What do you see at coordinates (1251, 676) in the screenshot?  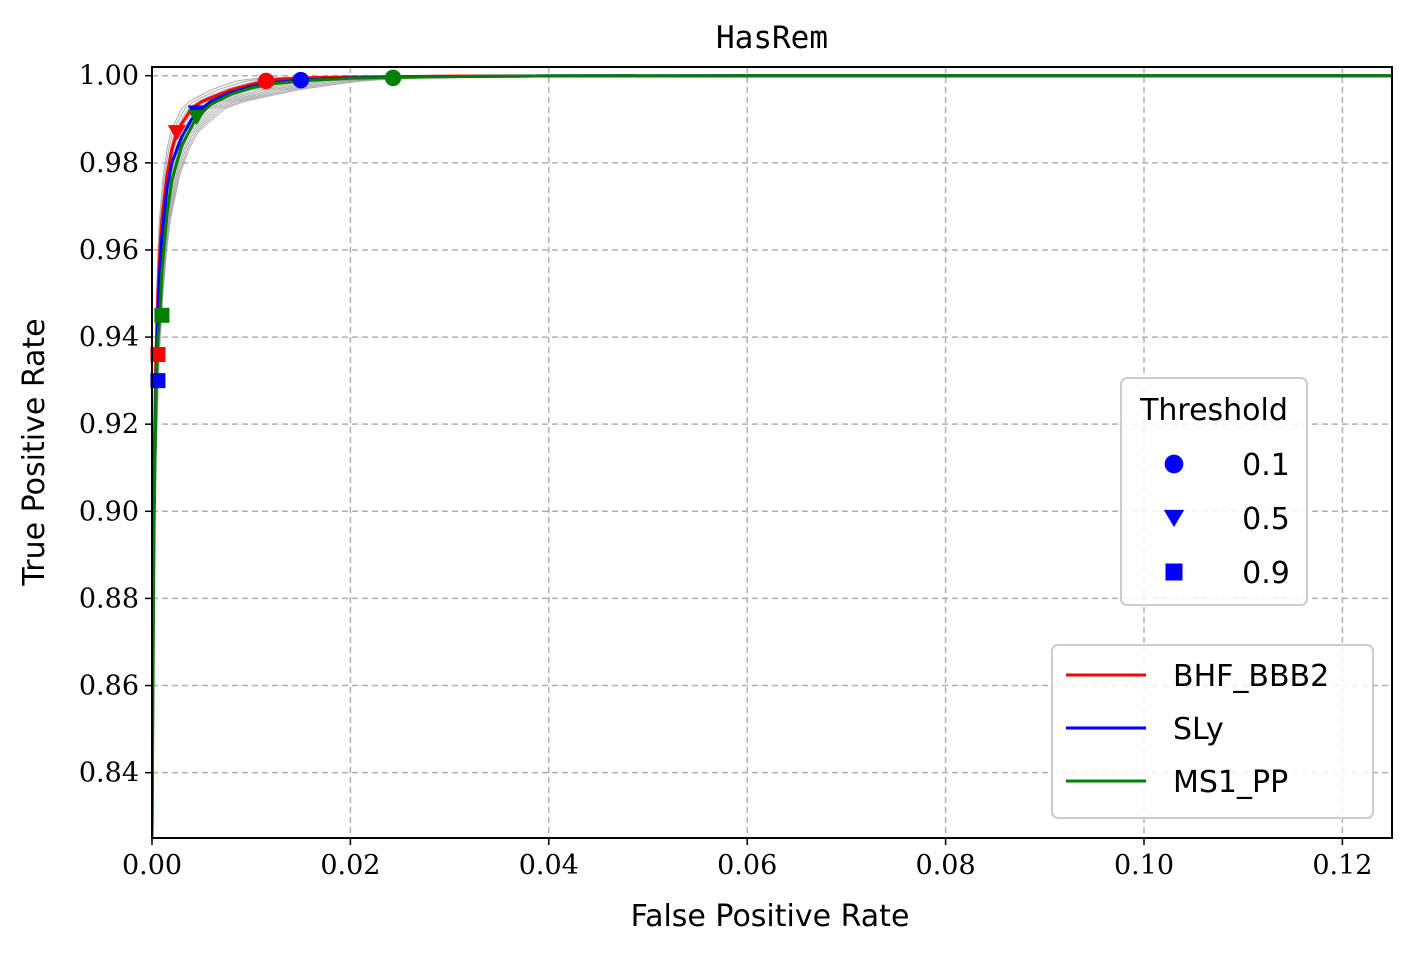 I see `series-legend-label: BHF_BBB2` at bounding box center [1251, 676].